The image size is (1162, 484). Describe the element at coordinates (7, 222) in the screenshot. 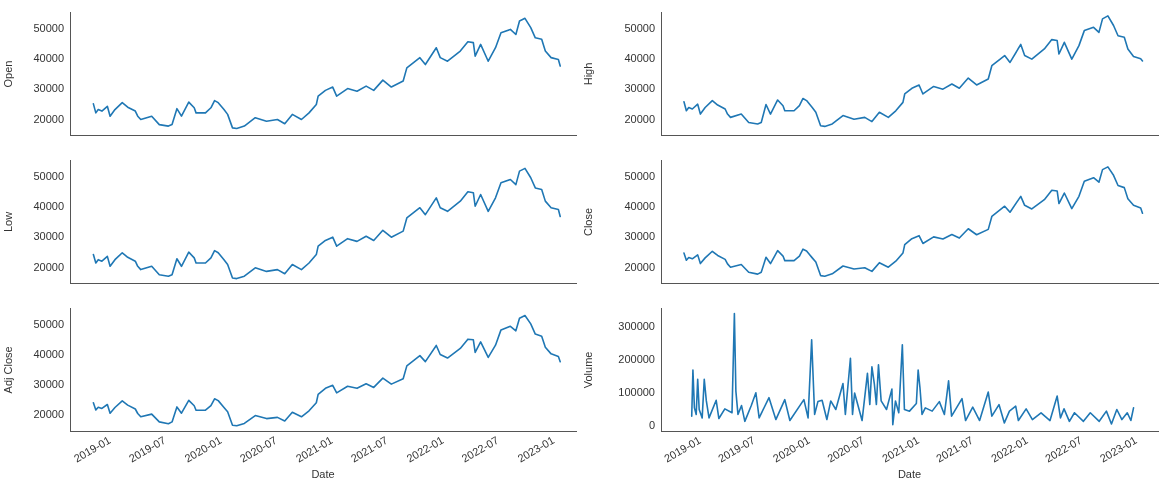

I see `y-axis-title: Low` at that location.